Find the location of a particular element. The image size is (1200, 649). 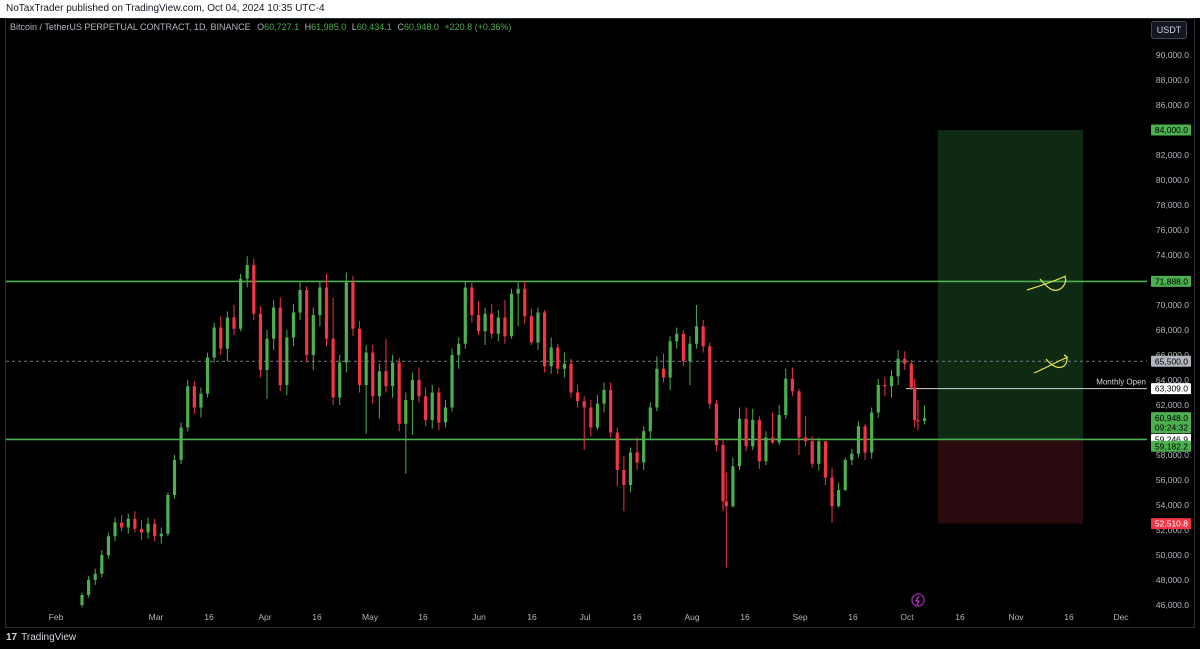

x-tick-label-2: 16 is located at coordinates (209, 617).